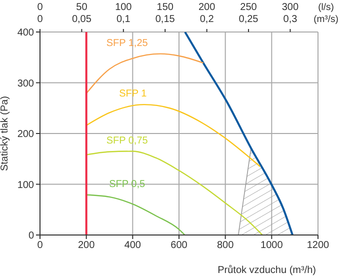 This screenshot has width=350, height=279. Describe the element at coordinates (82, 19) in the screenshot. I see `text: 0,05` at that location.